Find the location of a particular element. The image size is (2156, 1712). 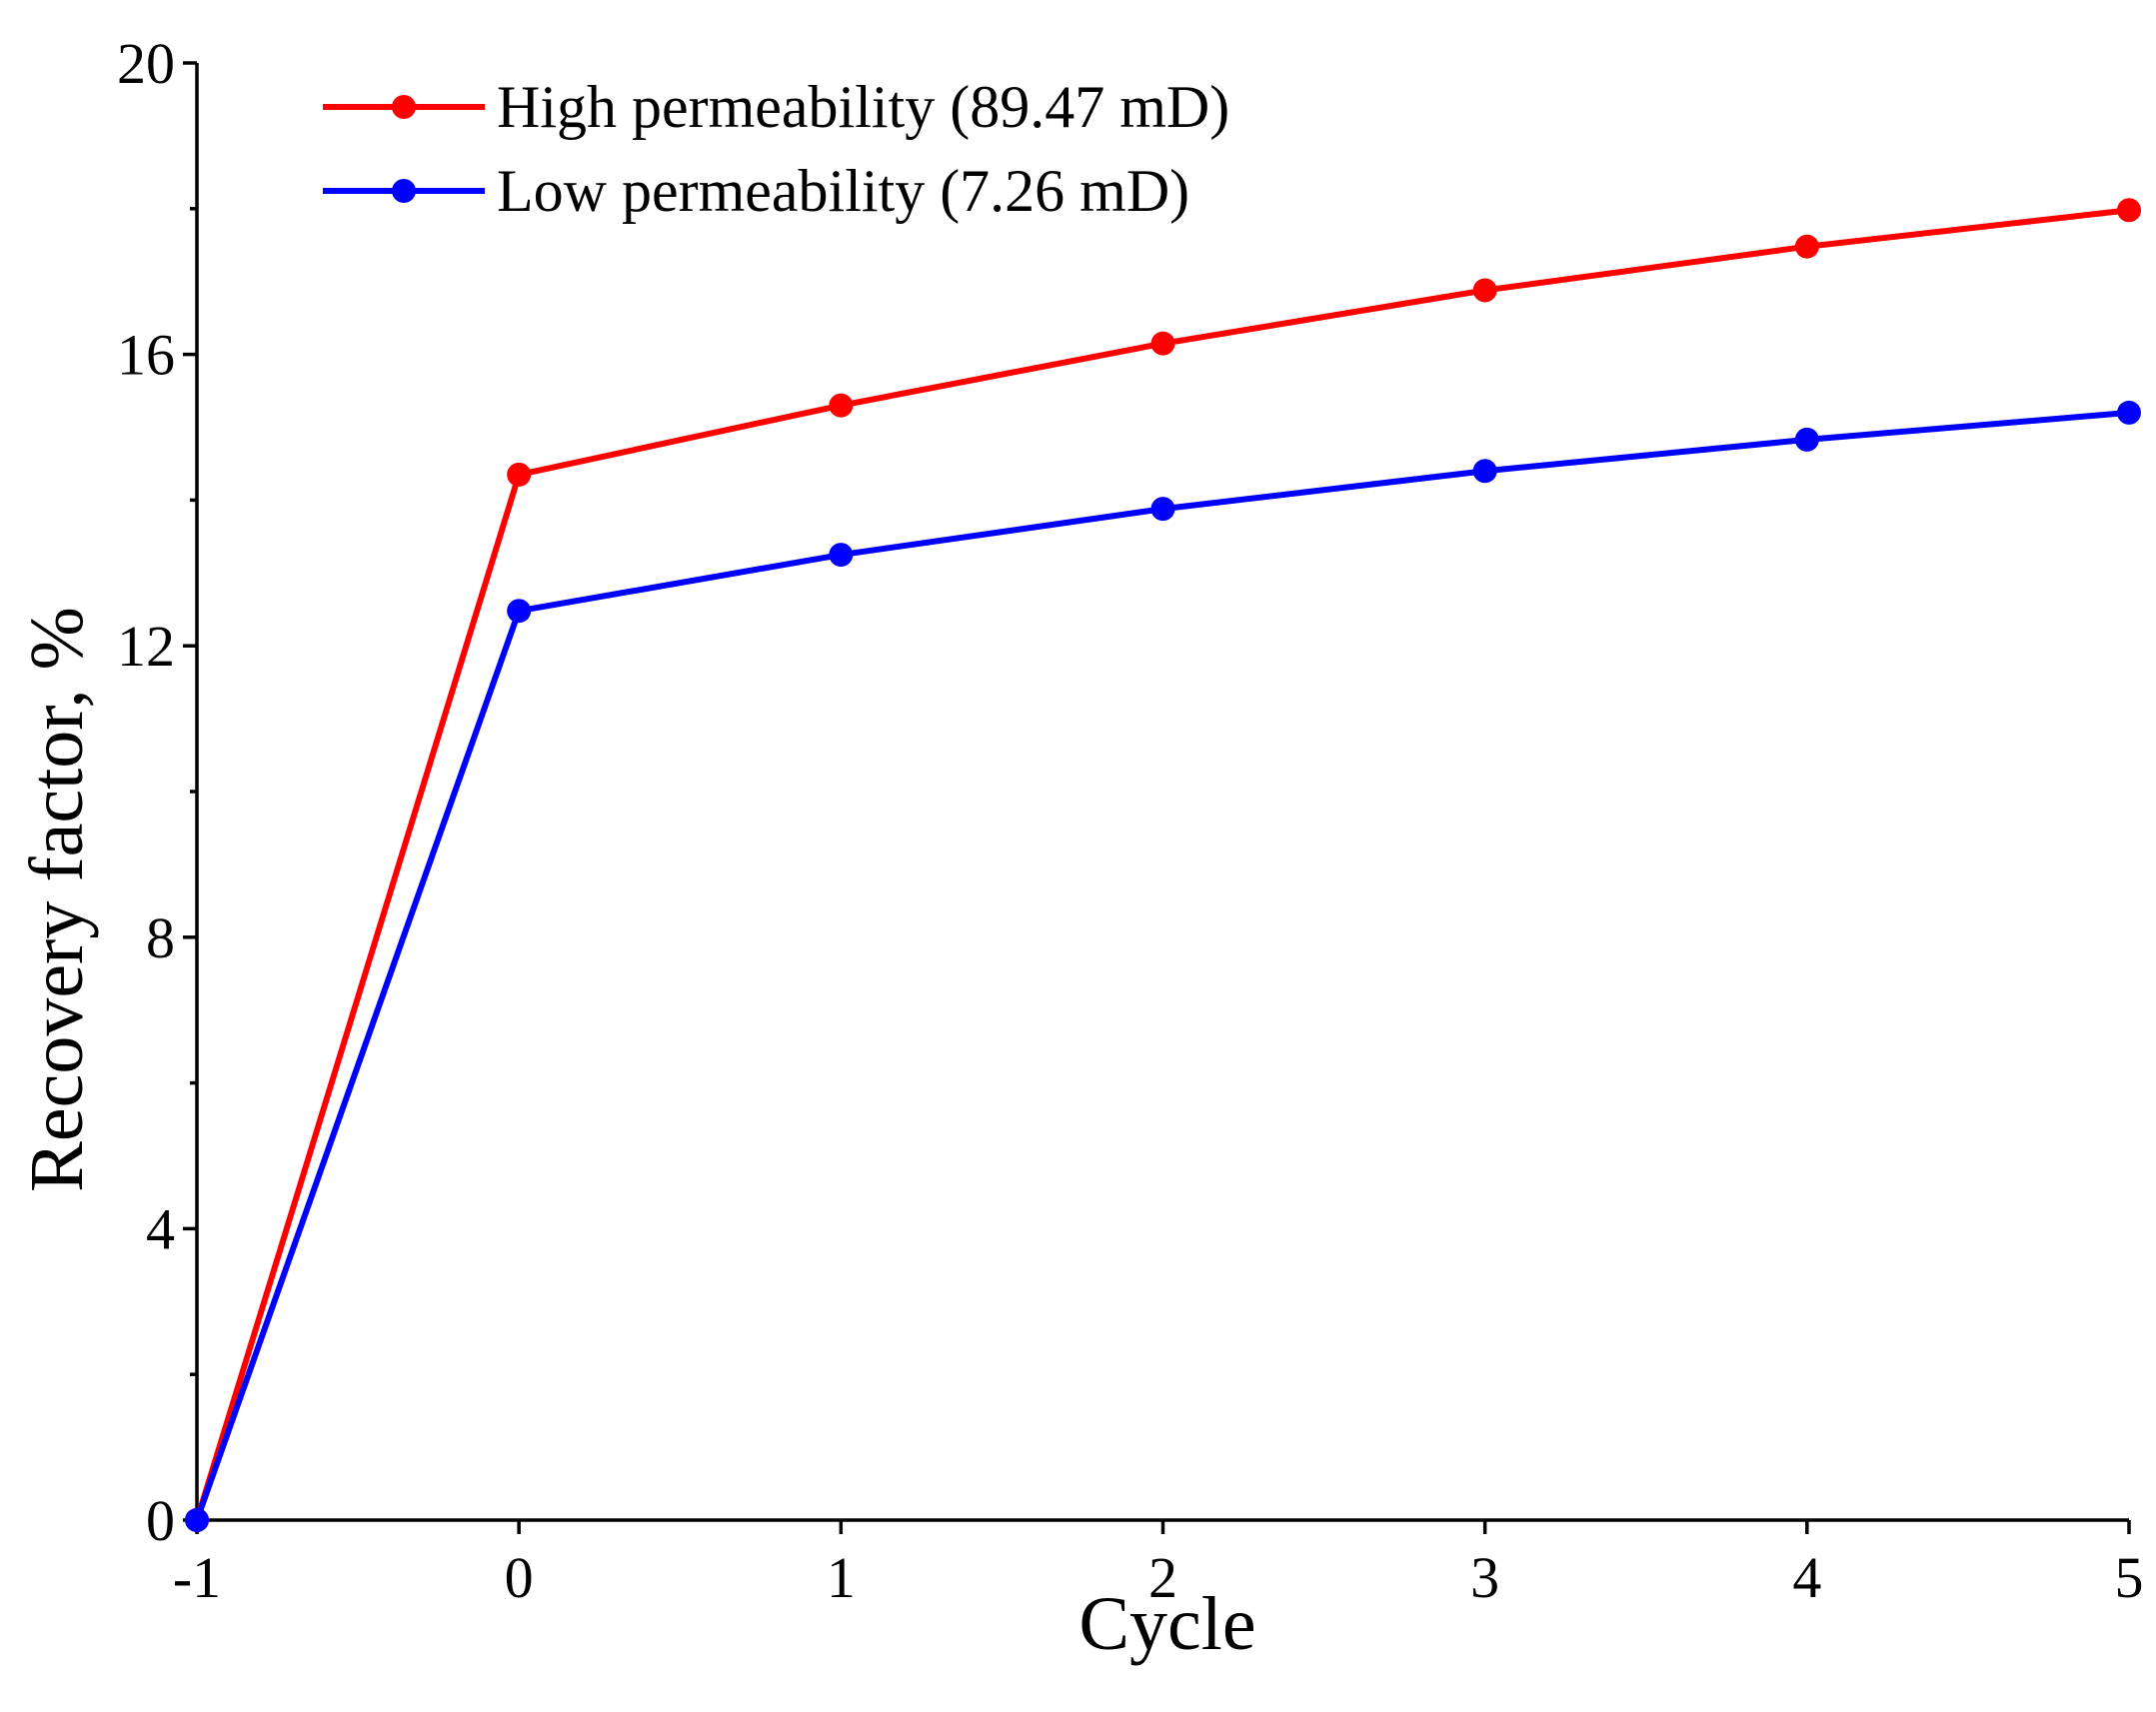

x-tick-label: 4 is located at coordinates (1806, 1577).